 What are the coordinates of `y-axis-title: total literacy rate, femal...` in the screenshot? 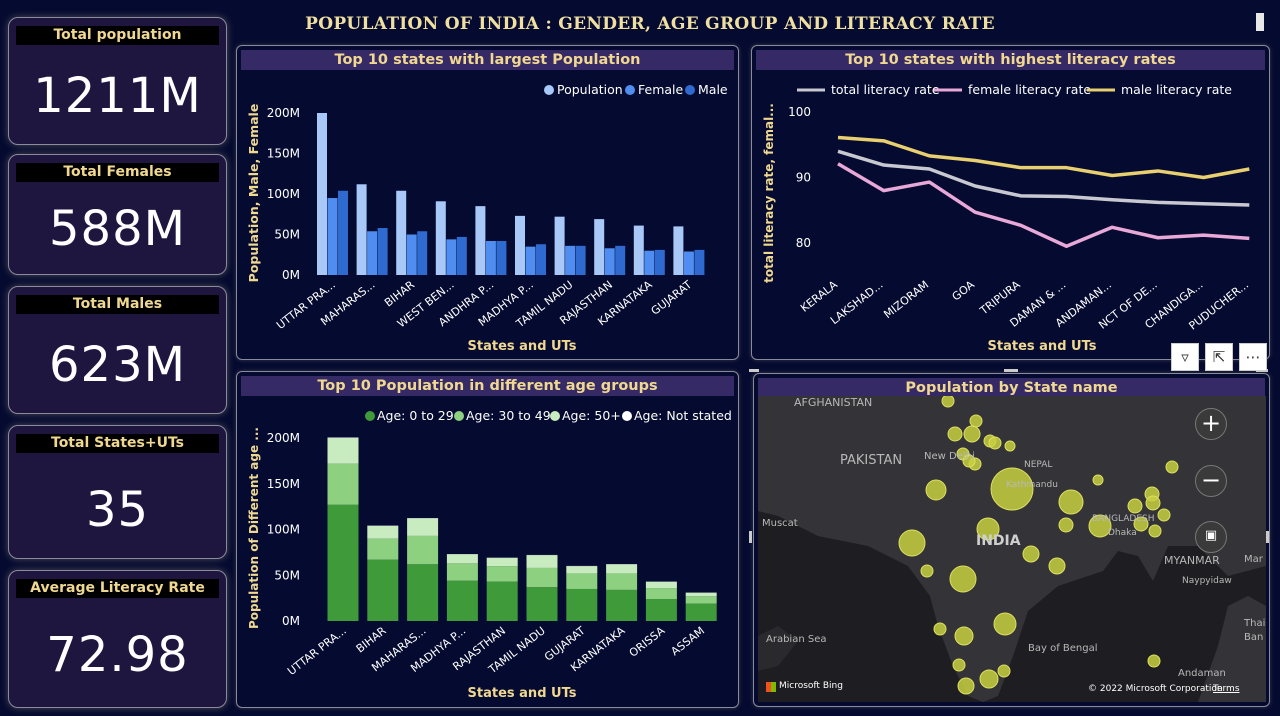 It's located at (769, 193).